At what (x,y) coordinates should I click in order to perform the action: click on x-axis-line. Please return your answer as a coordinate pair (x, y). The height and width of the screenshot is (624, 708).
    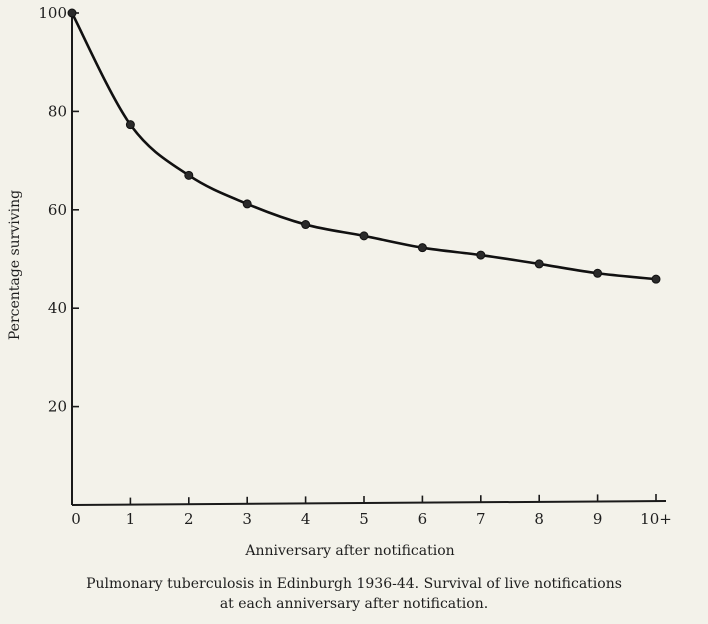
    Looking at the image, I should click on (369, 503).